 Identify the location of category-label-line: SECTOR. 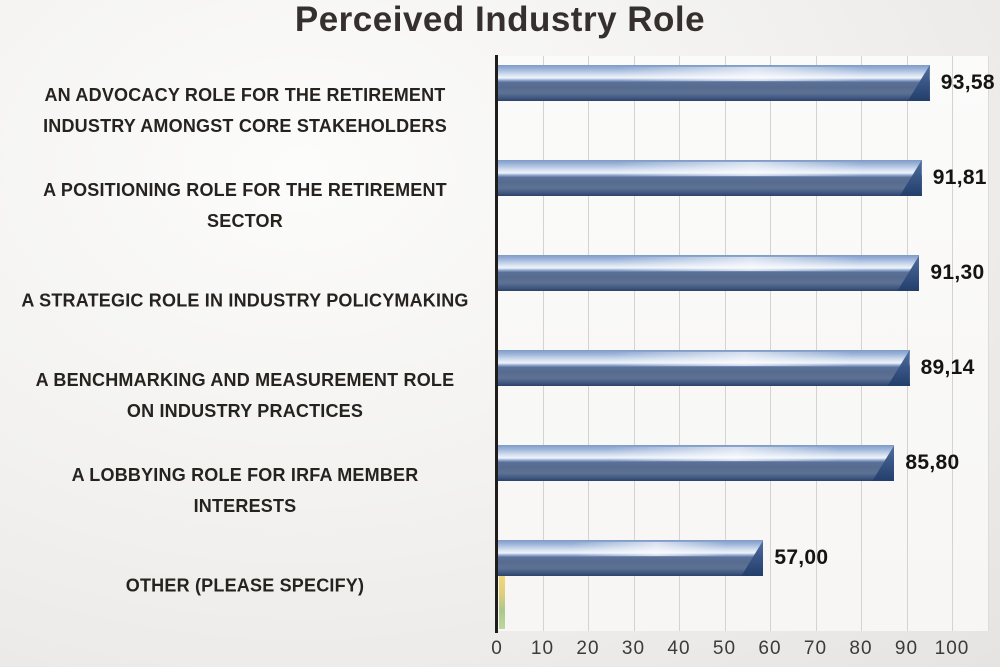
(245, 221).